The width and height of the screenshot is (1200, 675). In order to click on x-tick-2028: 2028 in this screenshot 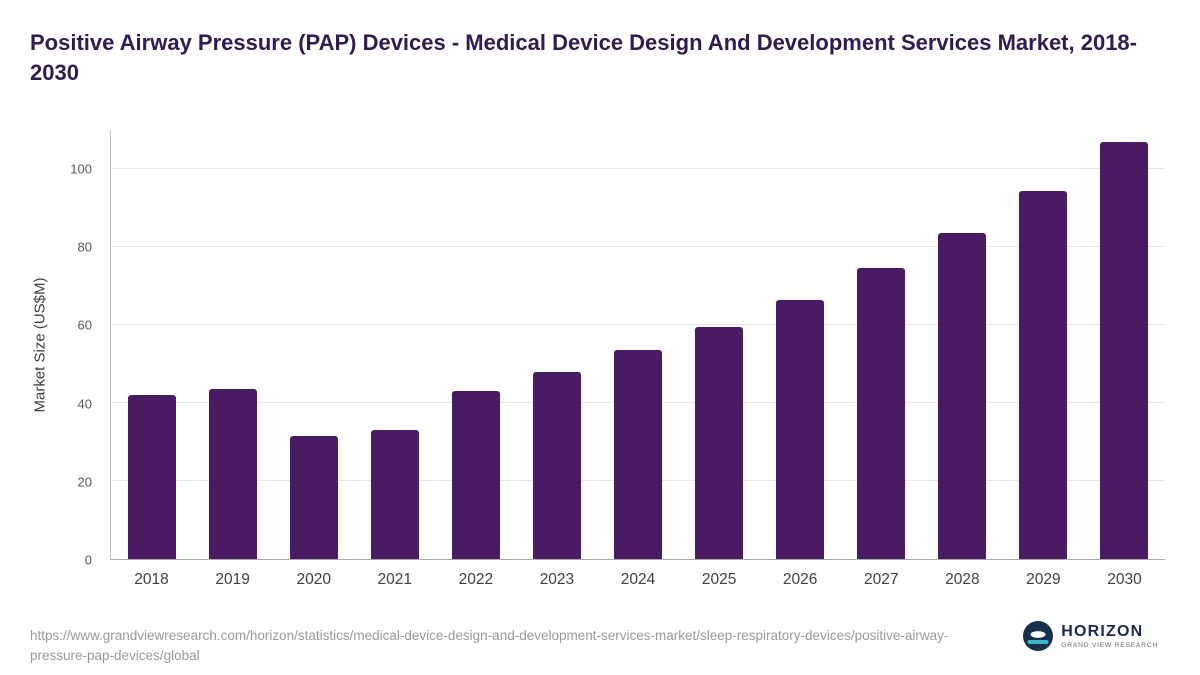, I will do `click(962, 579)`.